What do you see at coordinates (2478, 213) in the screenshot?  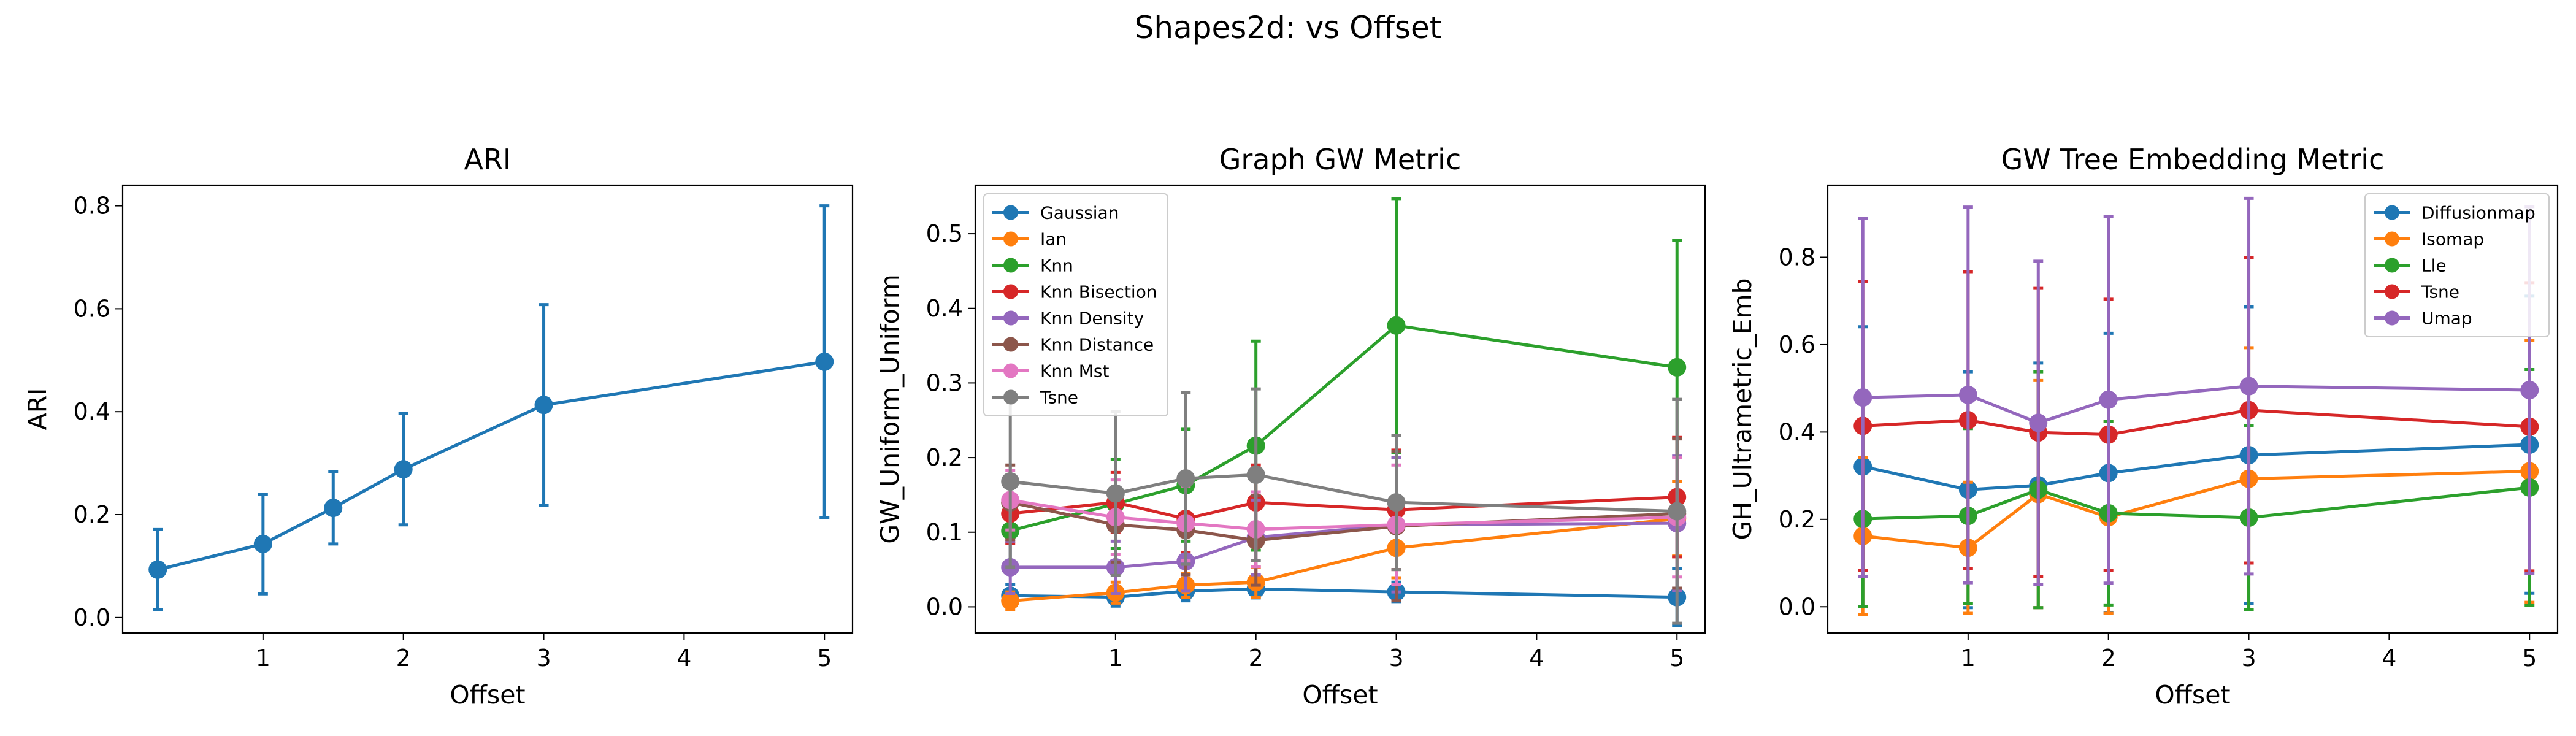 I see `legend-label: Diffusionmap` at bounding box center [2478, 213].